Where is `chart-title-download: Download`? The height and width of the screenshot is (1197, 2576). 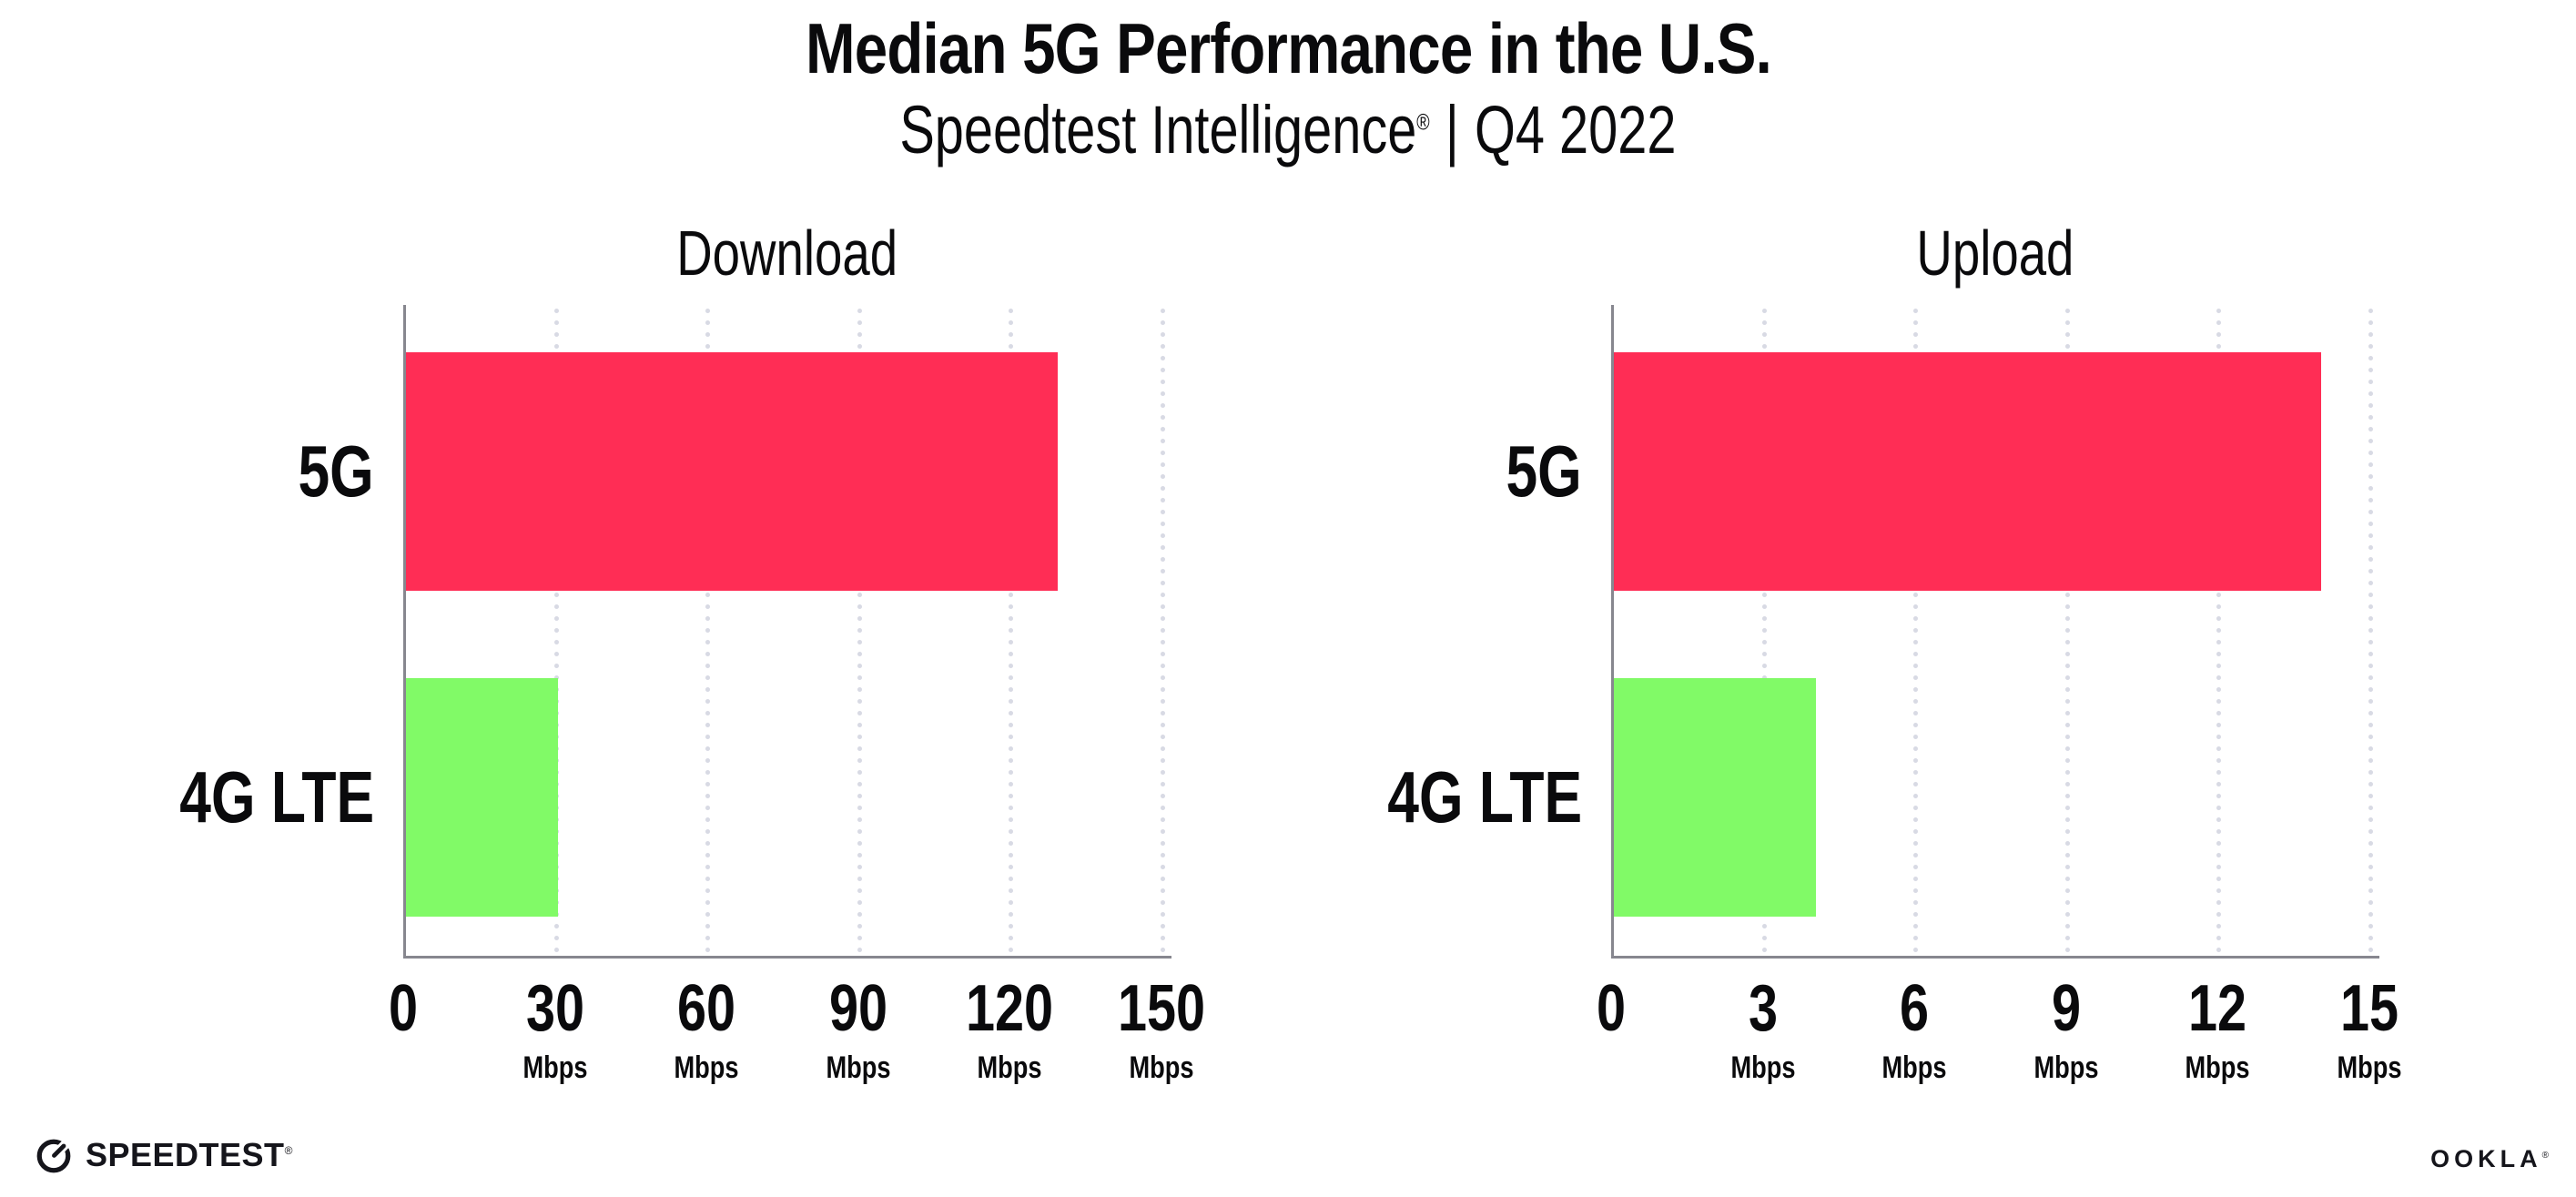
chart-title-download: Download is located at coordinates (787, 253).